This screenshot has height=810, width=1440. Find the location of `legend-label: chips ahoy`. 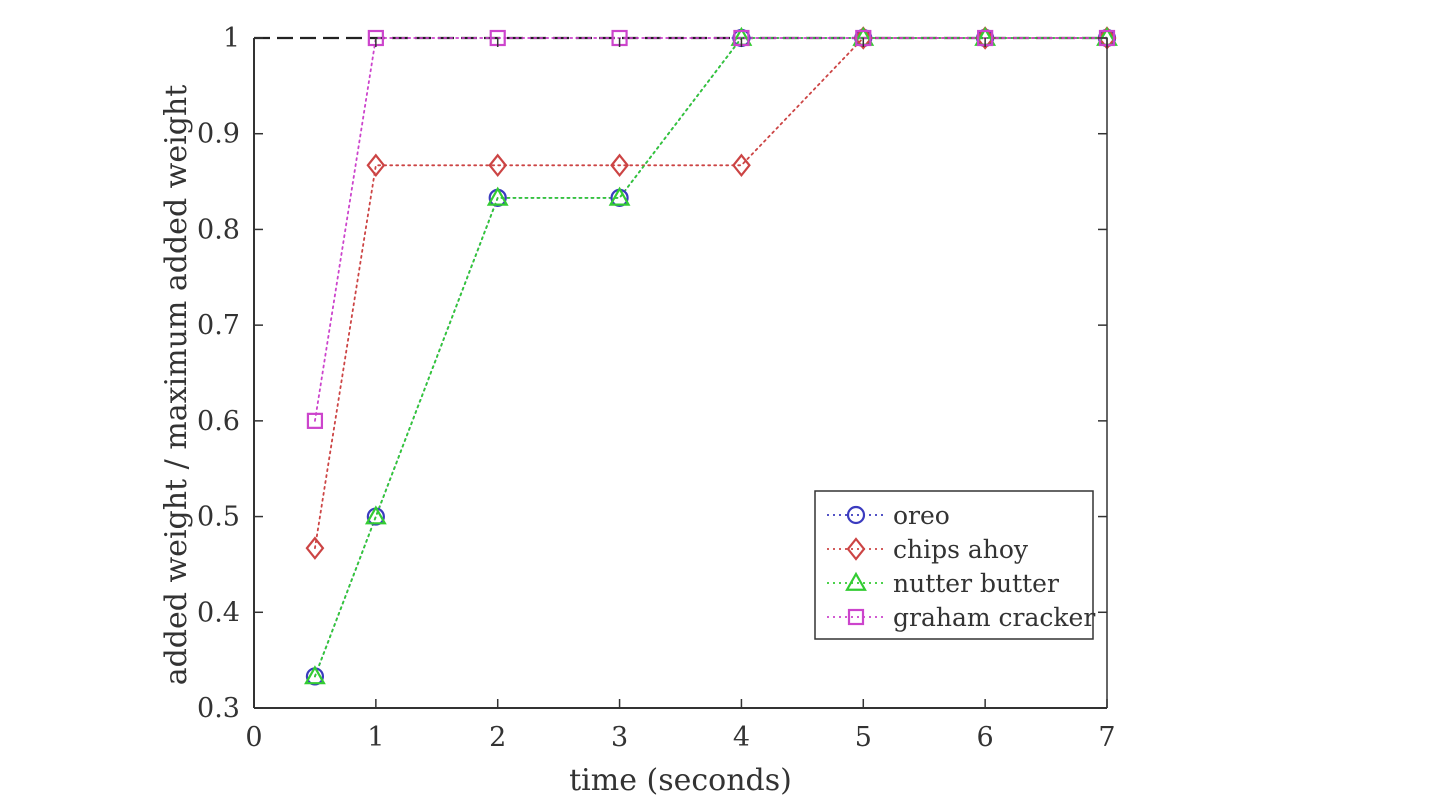

legend-label: chips ahoy is located at coordinates (961, 549).